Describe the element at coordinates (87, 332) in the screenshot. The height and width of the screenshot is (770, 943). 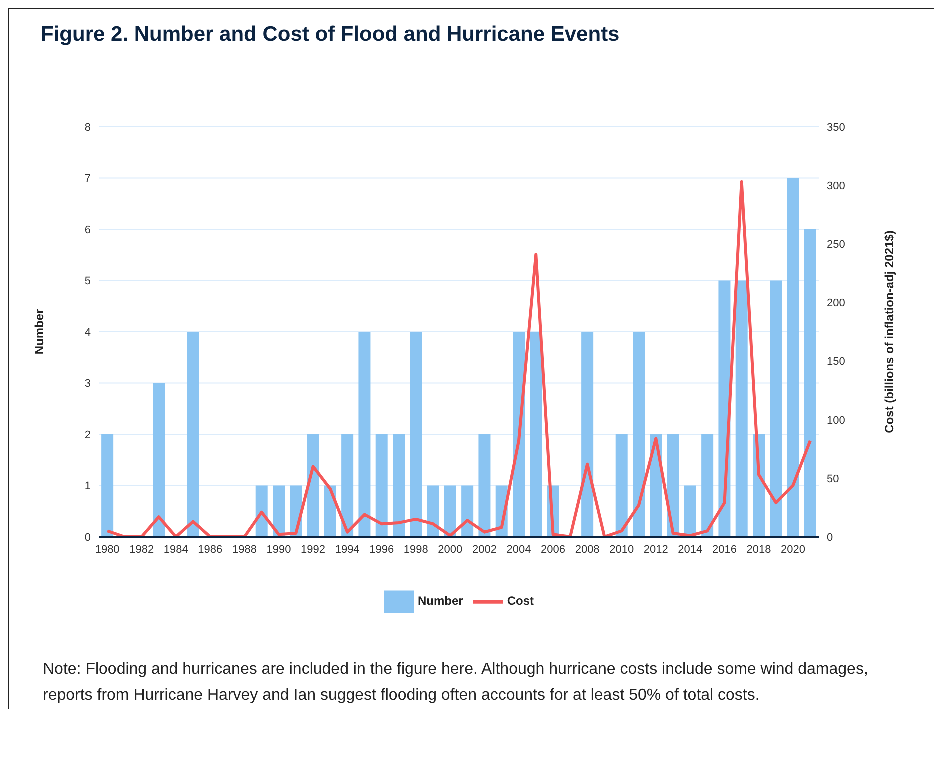
I see `y-tick-label: 4` at that location.